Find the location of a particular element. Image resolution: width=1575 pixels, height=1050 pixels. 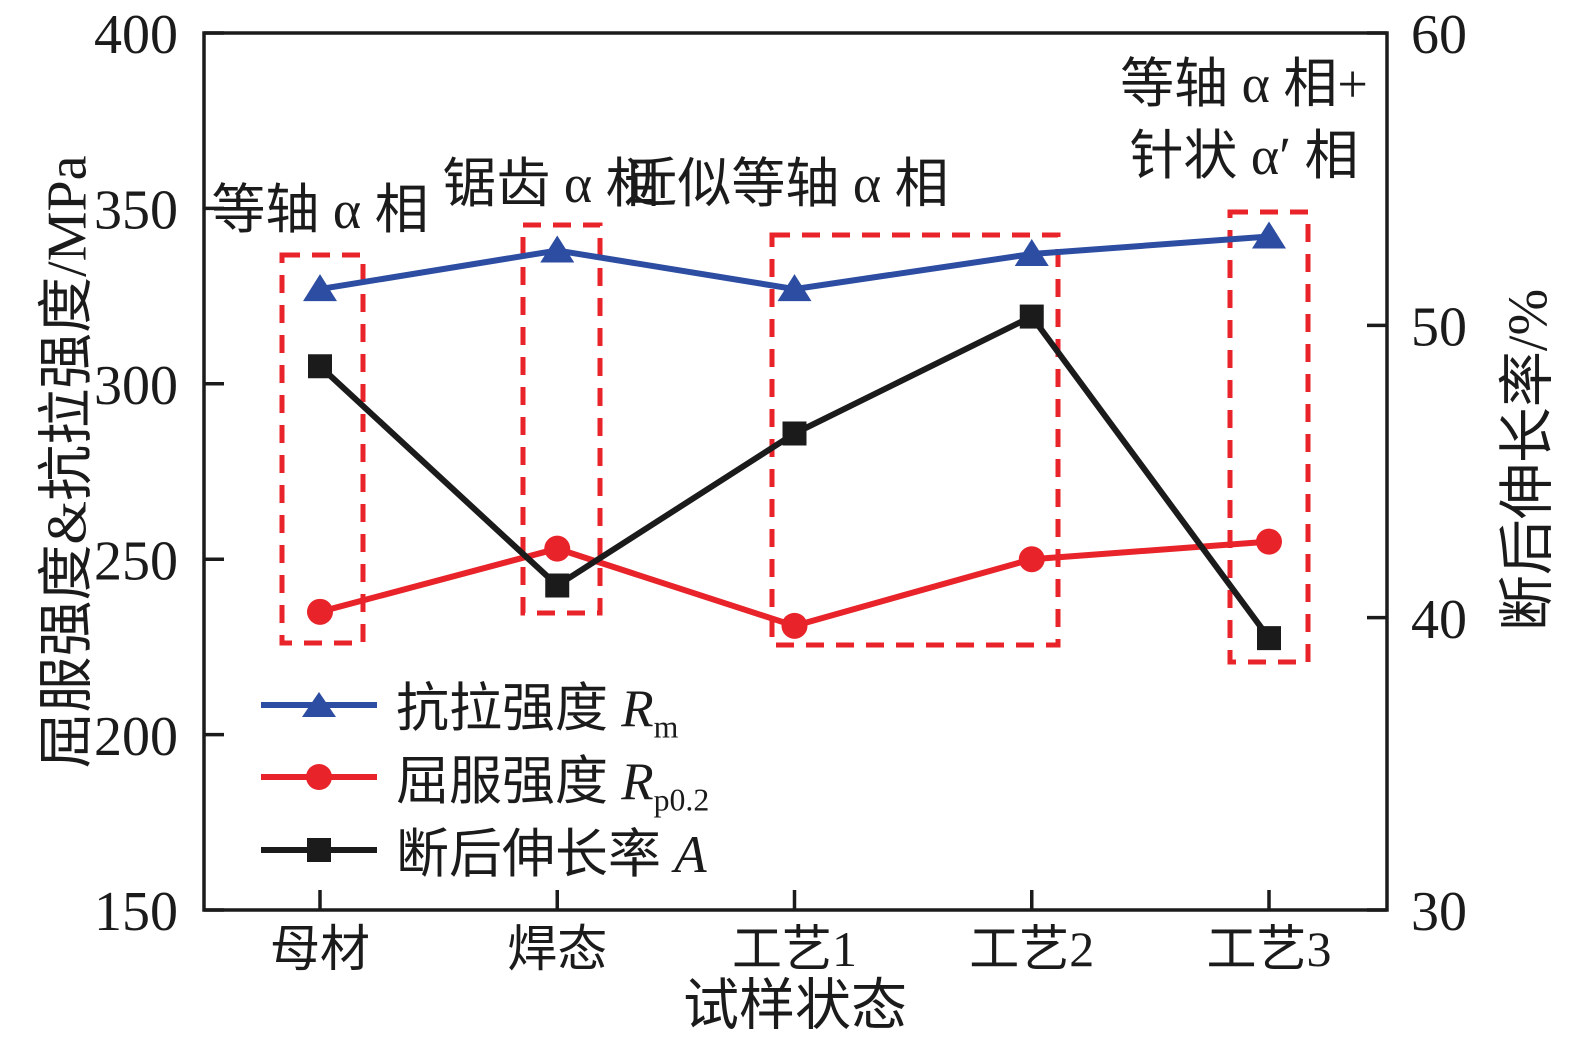

left-axis-tick-label: 250 is located at coordinates (136, 561).